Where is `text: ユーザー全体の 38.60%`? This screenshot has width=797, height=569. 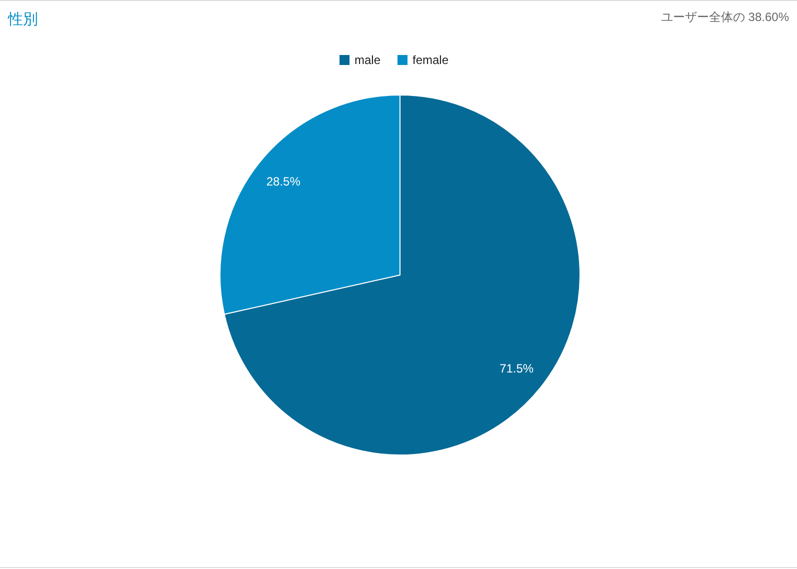
text: ユーザー全体の 38.60% is located at coordinates (725, 17).